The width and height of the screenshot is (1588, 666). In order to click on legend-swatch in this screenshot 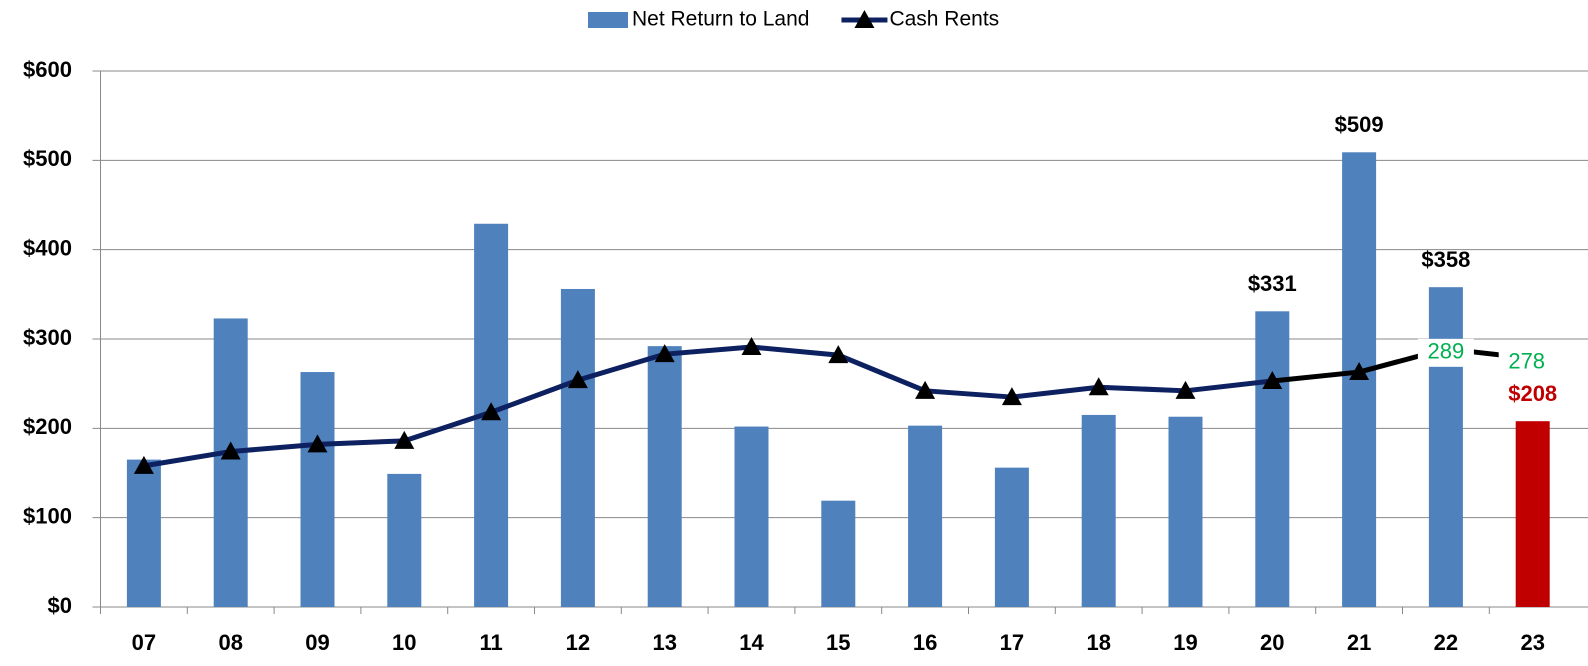, I will do `click(608, 20)`.